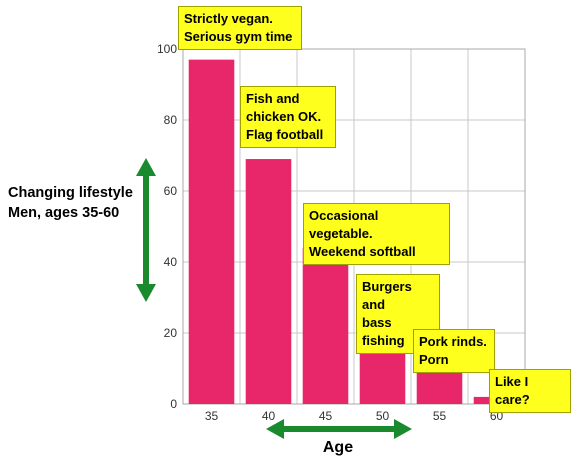 The image size is (588, 462). What do you see at coordinates (171, 333) in the screenshot?
I see `y-tick-label: 20` at bounding box center [171, 333].